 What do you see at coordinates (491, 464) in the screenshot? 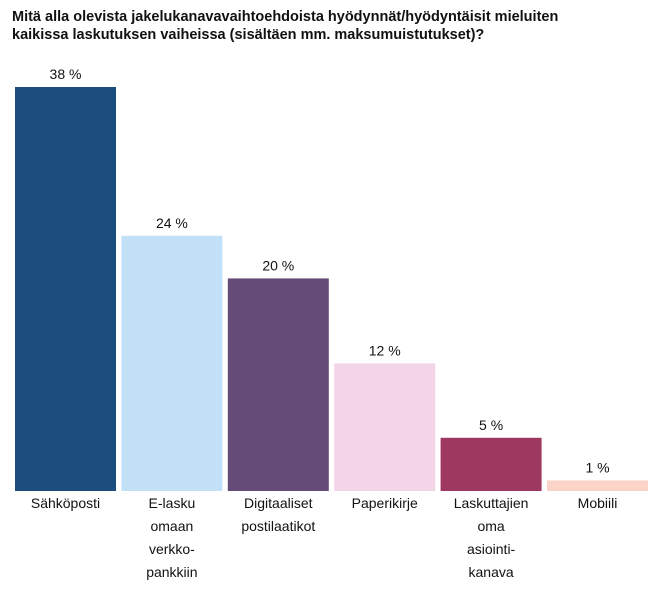
I see `bar-laskuttajien-oma-asiointi-kanava` at bounding box center [491, 464].